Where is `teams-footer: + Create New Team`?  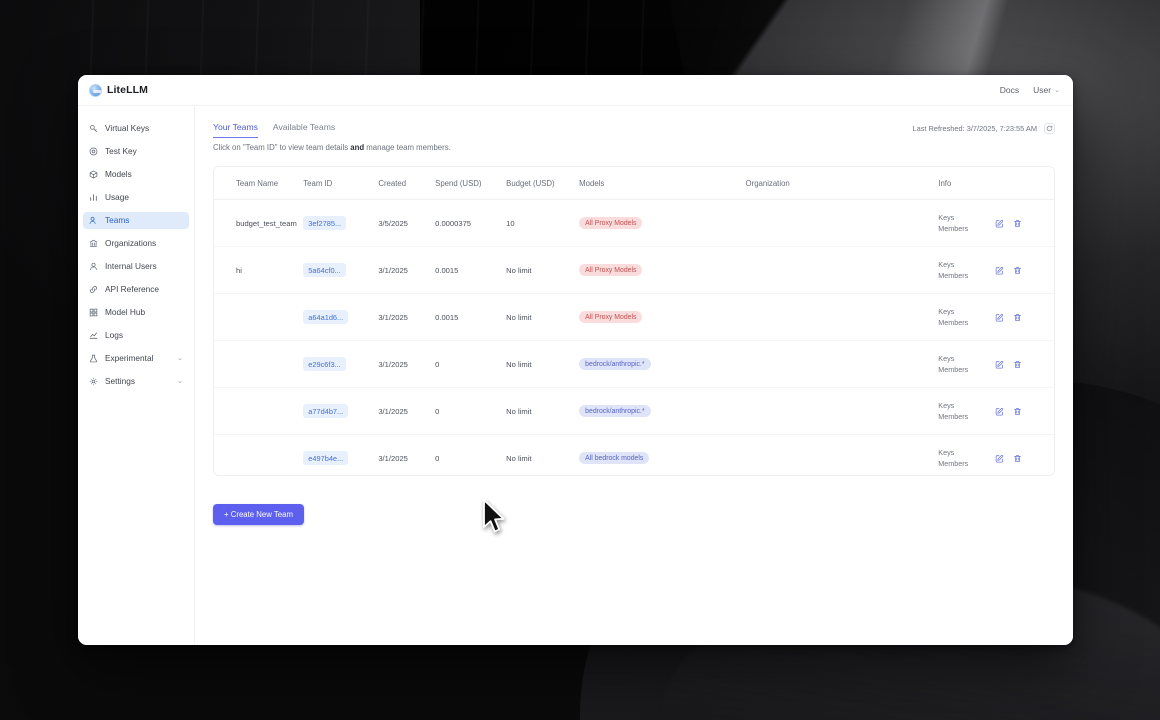 teams-footer: + Create New Team is located at coordinates (634, 500).